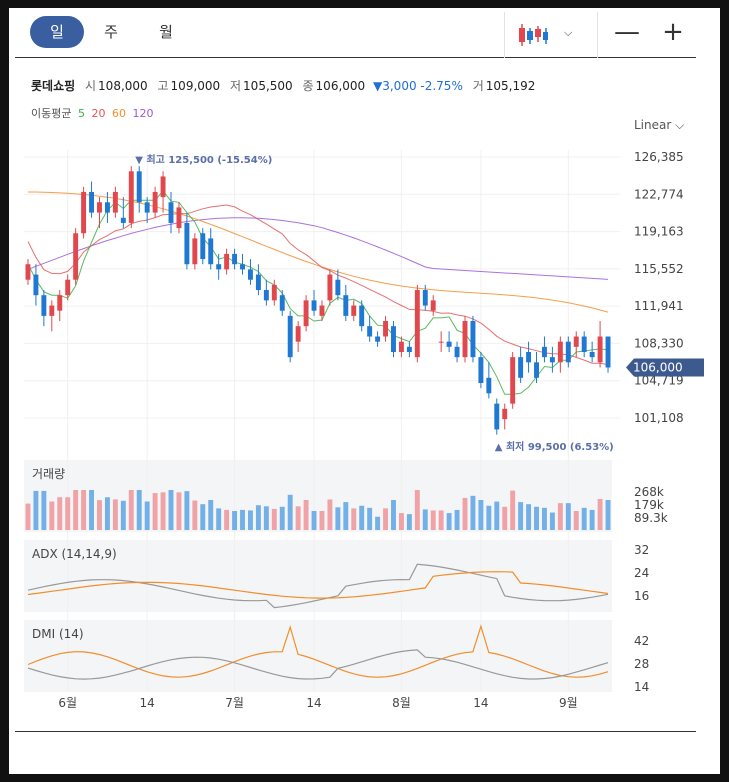 The width and height of the screenshot is (729, 782). What do you see at coordinates (673, 32) in the screenshot?
I see `zoom-in-button: +` at bounding box center [673, 32].